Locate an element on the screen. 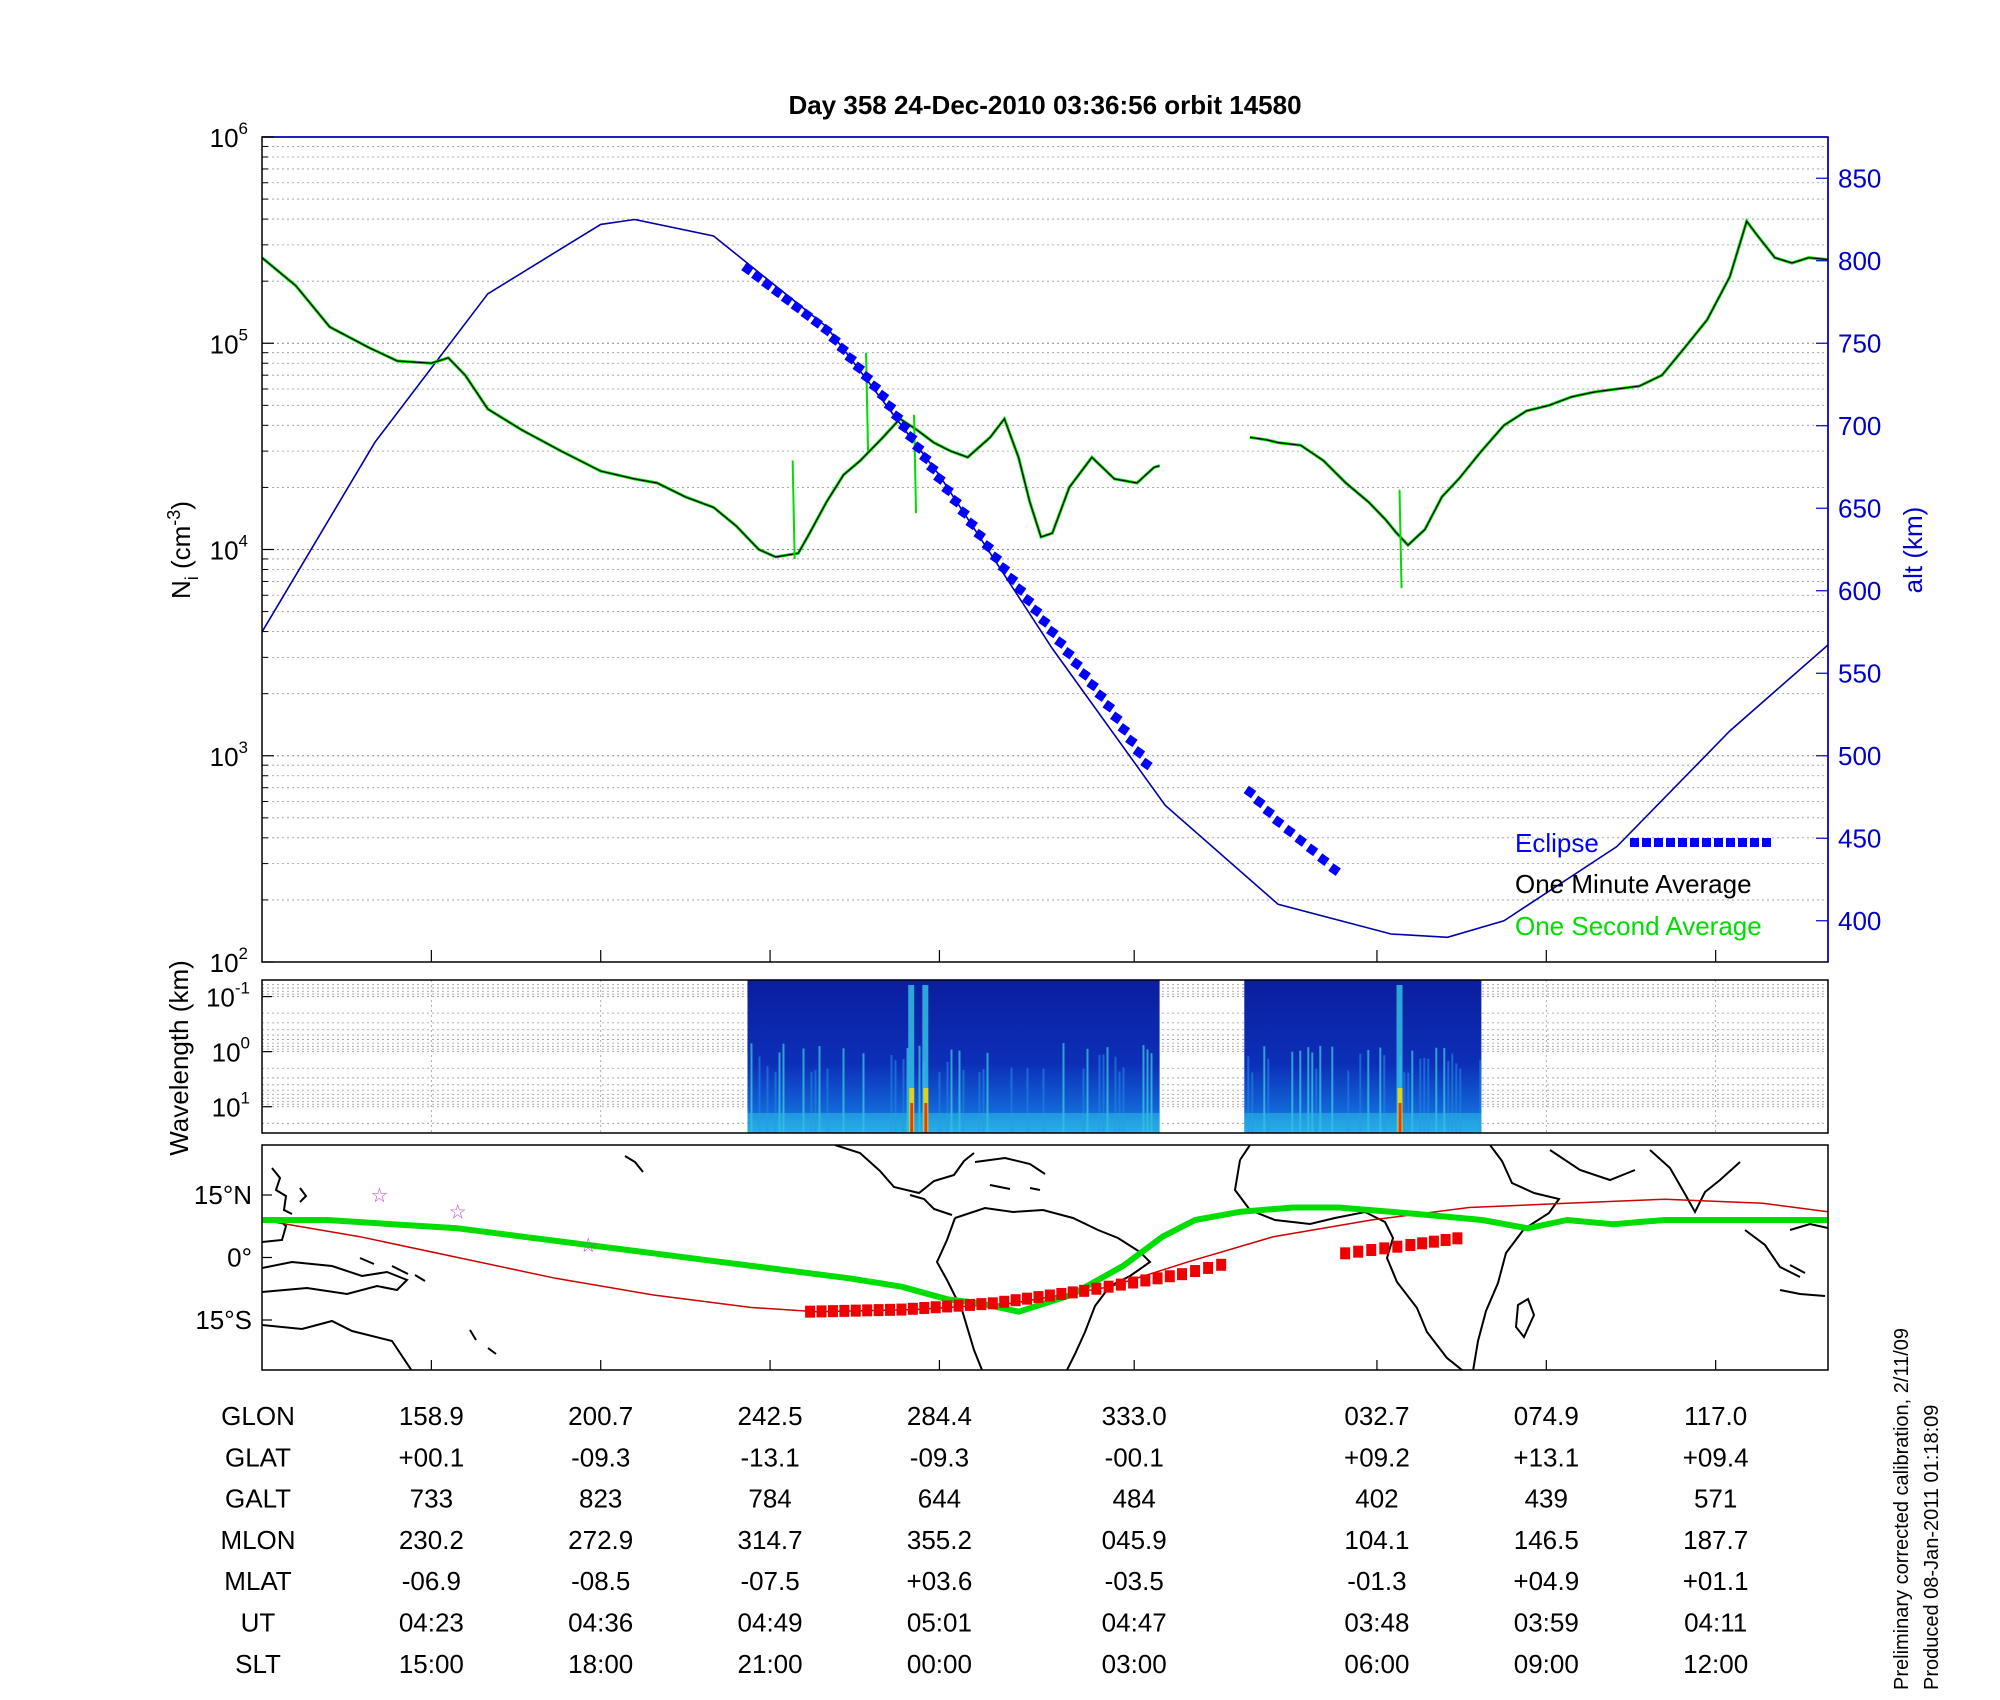 The image size is (2000, 1700). table-row-label: GLAT is located at coordinates (258, 1457).